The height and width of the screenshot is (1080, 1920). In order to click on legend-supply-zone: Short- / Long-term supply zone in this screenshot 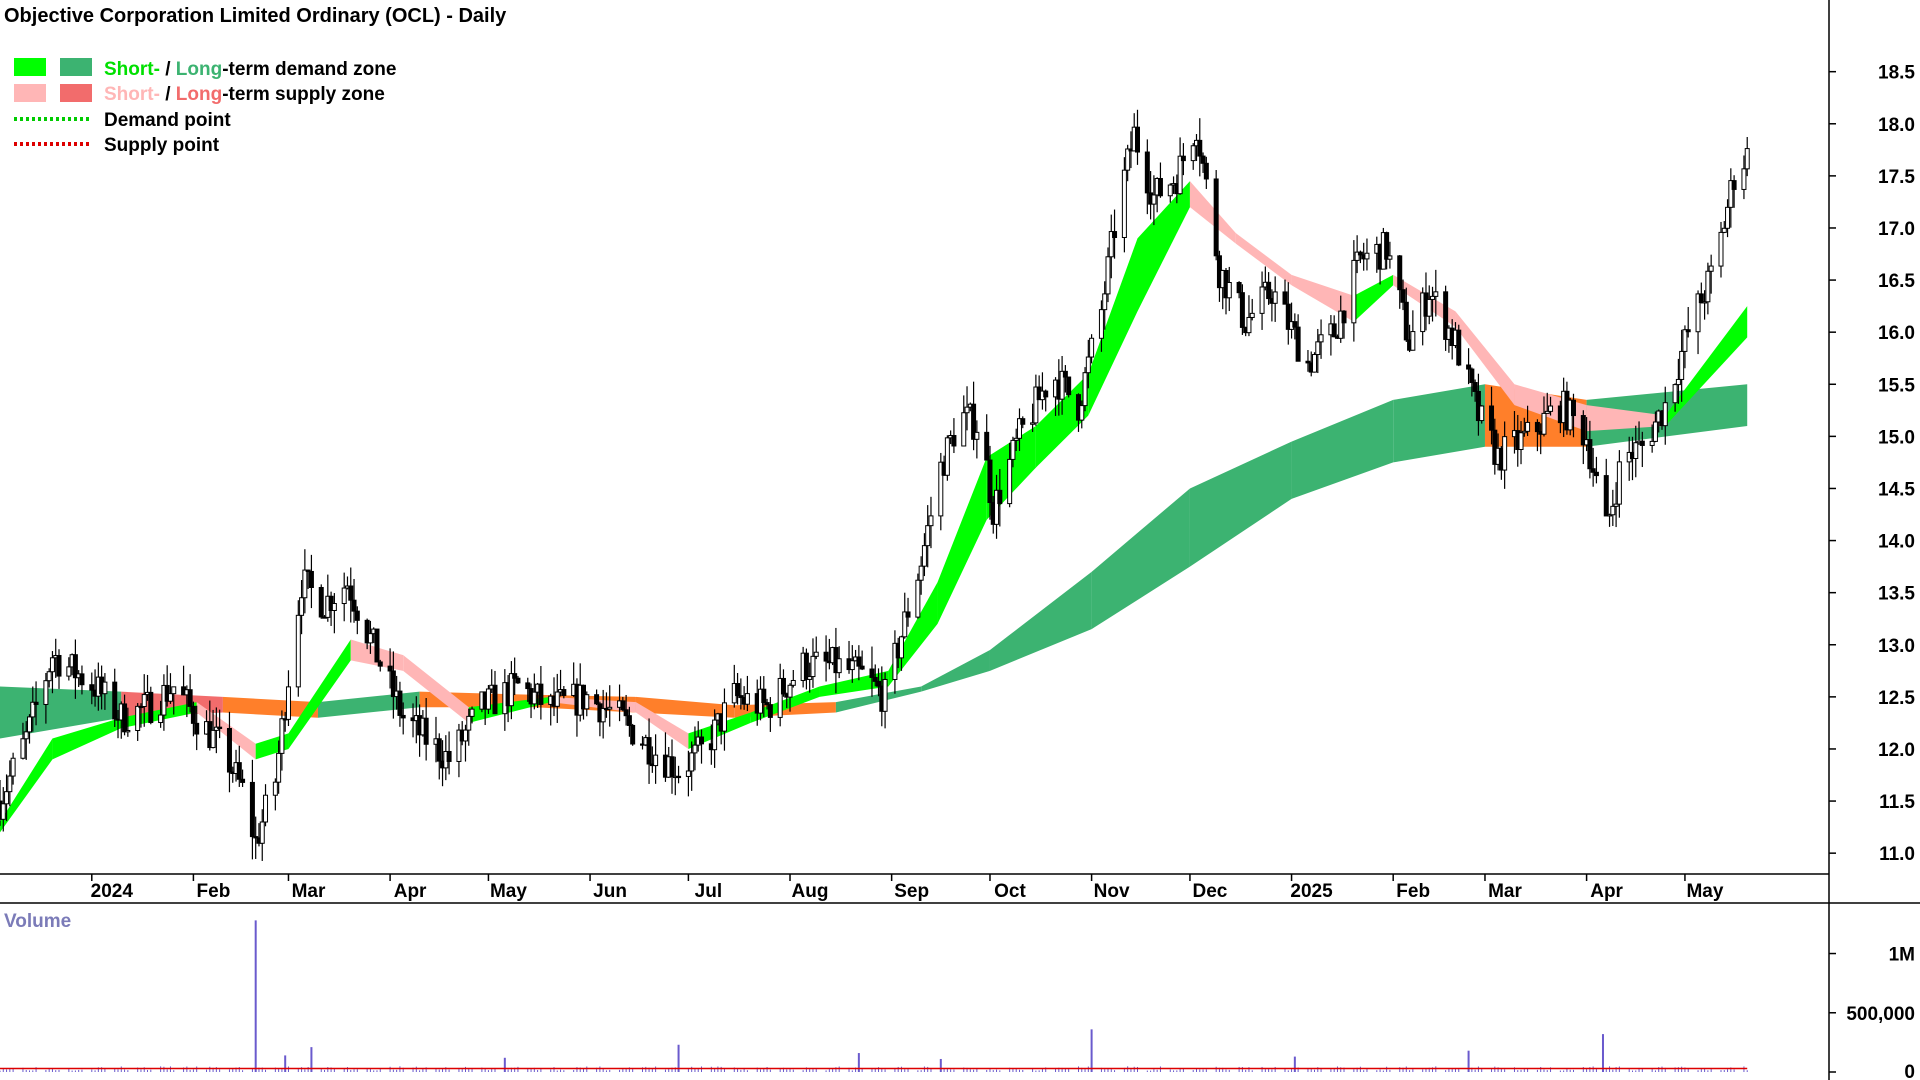, I will do `click(244, 94)`.